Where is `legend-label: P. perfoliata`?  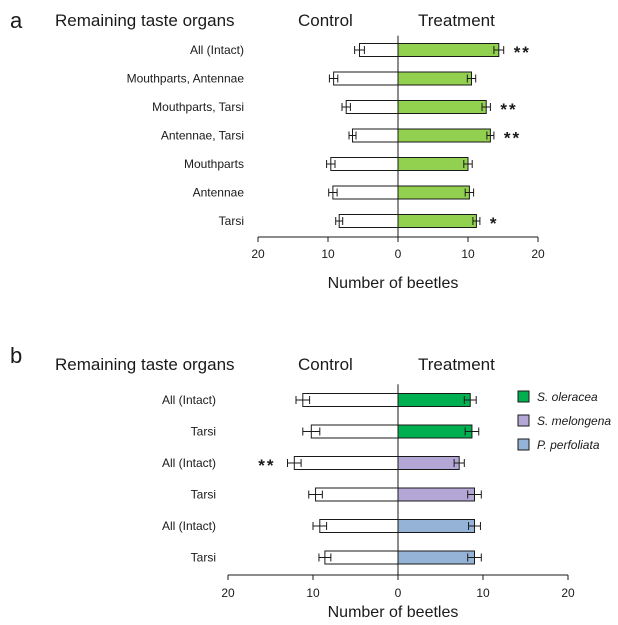 legend-label: P. perfoliata is located at coordinates (568, 445).